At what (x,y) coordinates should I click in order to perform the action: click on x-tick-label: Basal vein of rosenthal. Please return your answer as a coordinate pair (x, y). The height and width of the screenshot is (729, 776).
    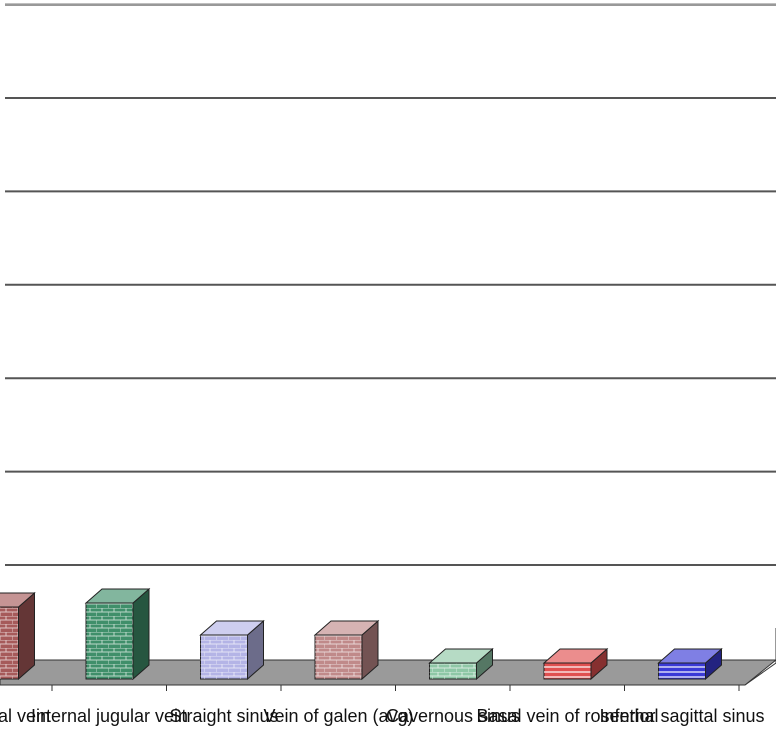
    Looking at the image, I should click on (567, 716).